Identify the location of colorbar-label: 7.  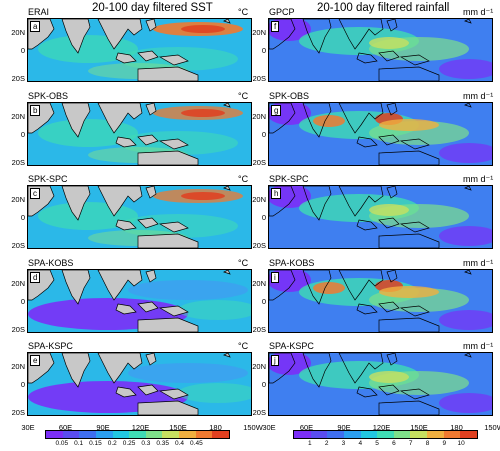
(410, 443).